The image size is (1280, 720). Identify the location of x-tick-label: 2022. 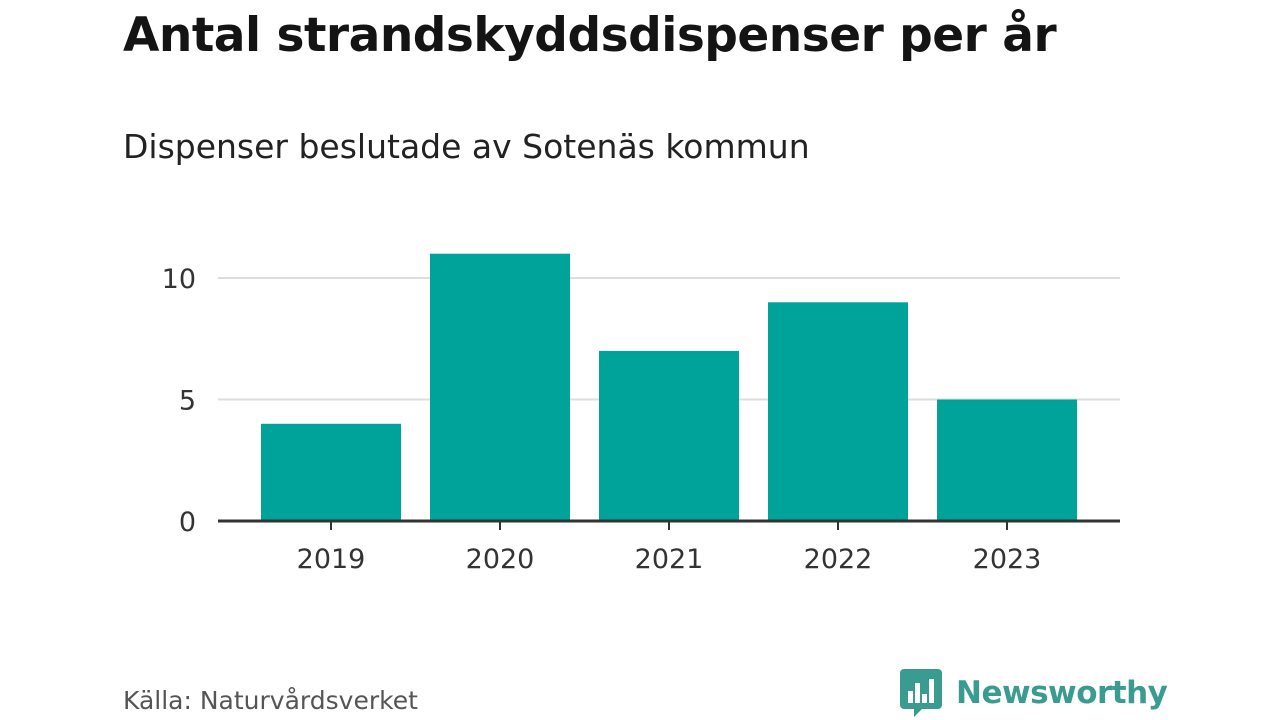
(838, 559).